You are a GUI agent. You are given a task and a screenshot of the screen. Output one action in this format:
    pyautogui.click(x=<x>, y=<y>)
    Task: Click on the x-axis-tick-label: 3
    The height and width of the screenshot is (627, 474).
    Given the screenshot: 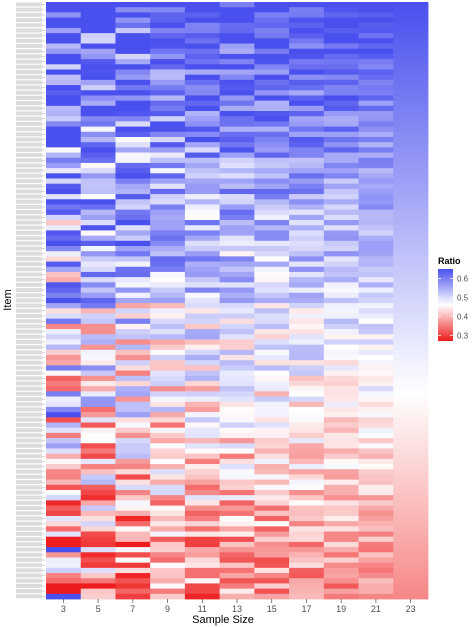 What is the action you would take?
    pyautogui.click(x=63, y=609)
    